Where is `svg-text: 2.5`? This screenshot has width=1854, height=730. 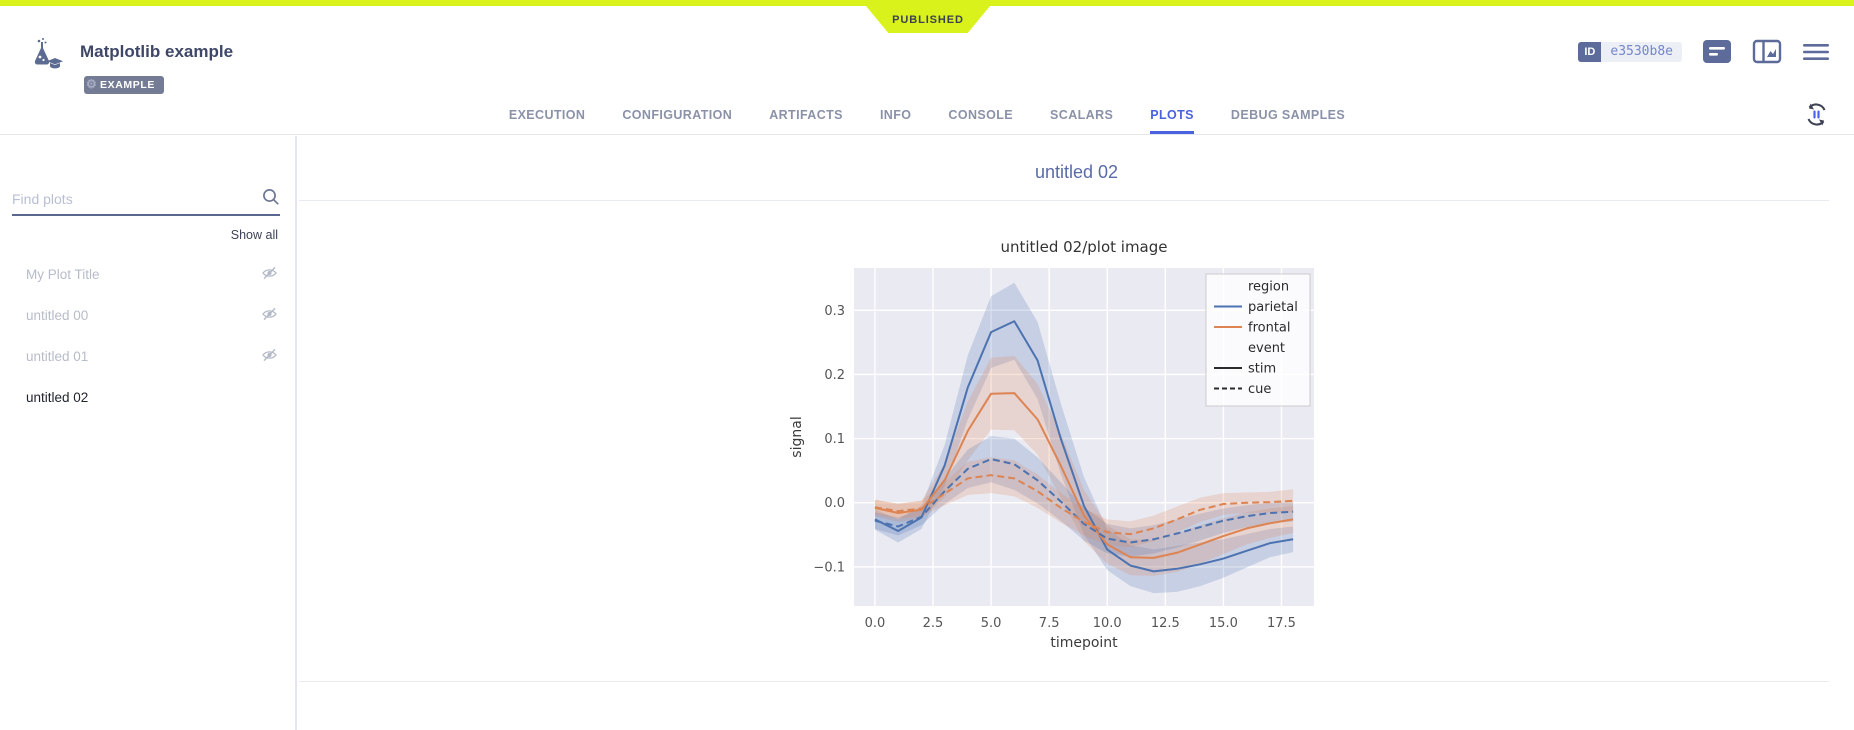 svg-text: 2.5 is located at coordinates (933, 623).